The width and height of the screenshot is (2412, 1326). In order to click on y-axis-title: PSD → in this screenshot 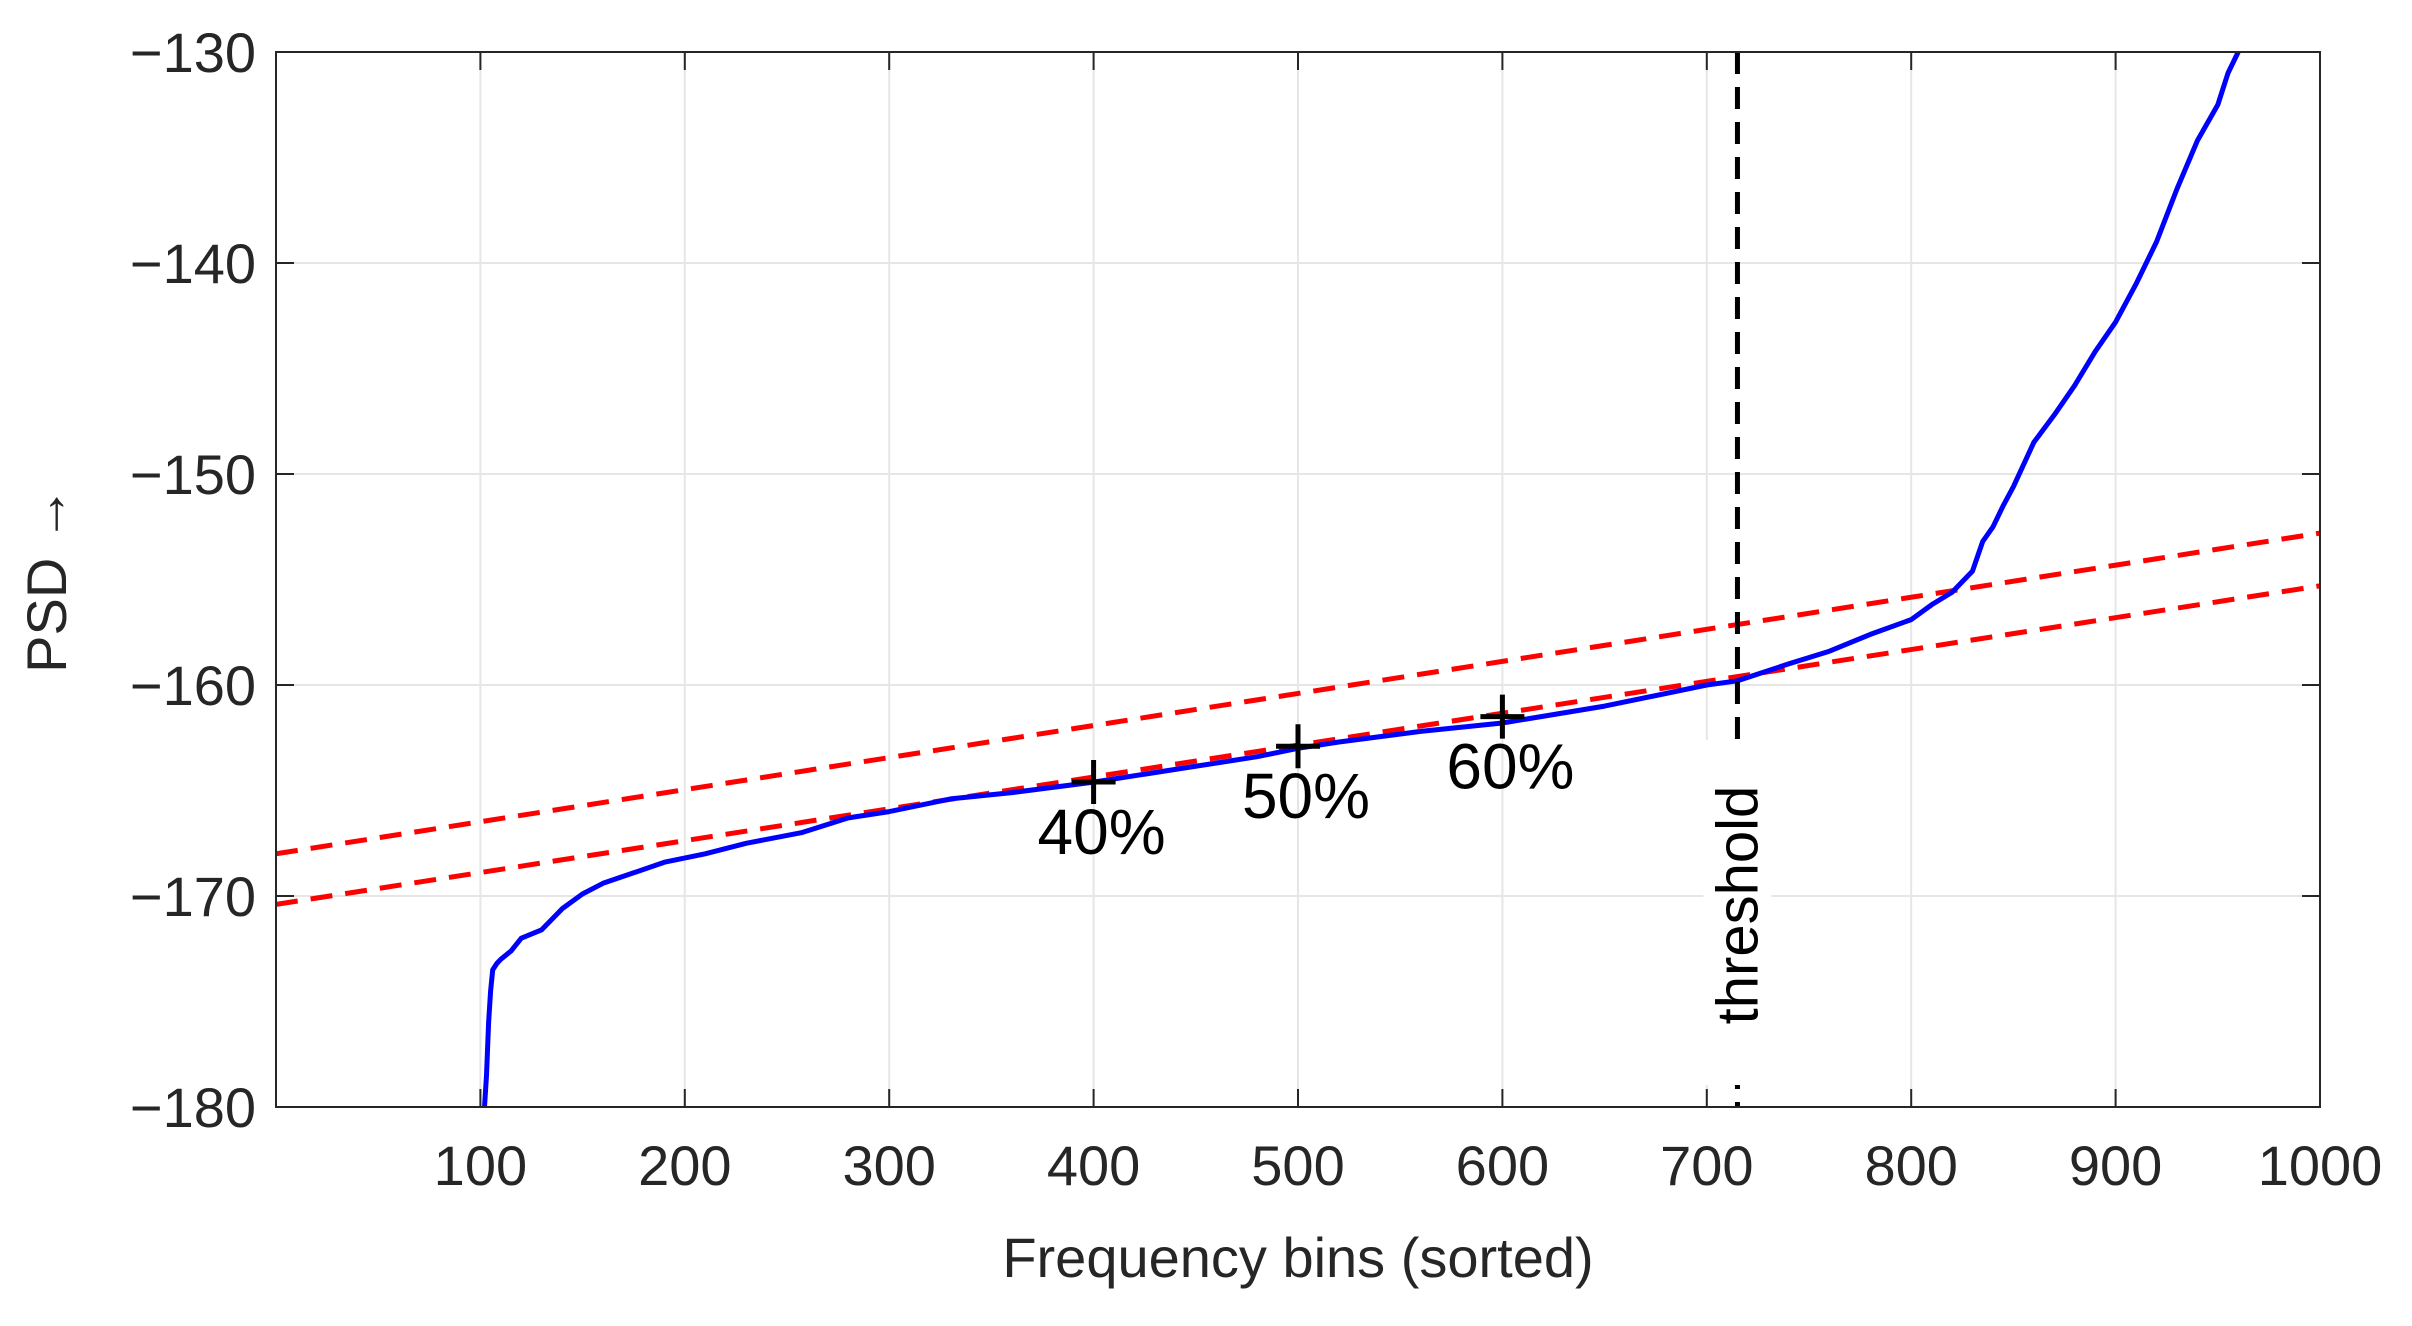, I will do `click(46, 579)`.